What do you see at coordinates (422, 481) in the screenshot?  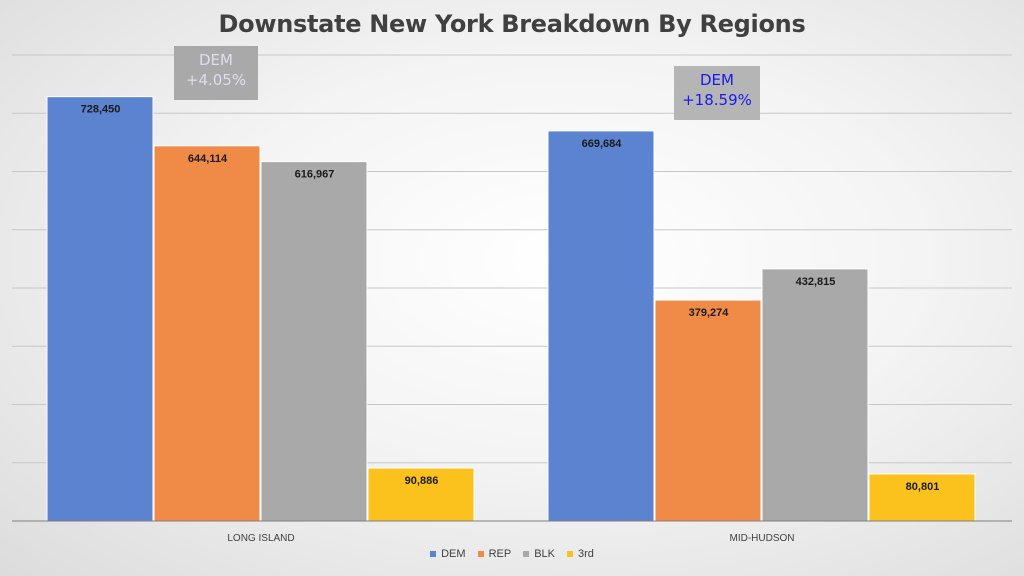 I see `data-label-3rd-long-island: 90,886` at bounding box center [422, 481].